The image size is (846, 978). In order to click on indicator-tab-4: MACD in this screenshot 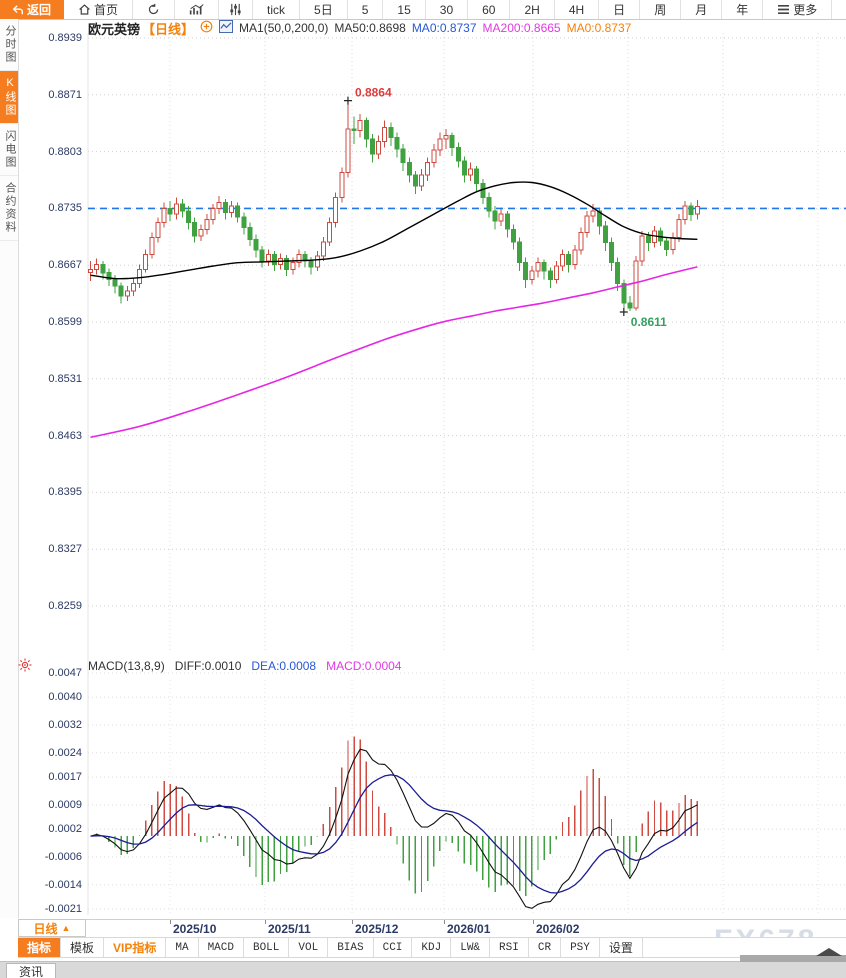, I will do `click(221, 947)`.